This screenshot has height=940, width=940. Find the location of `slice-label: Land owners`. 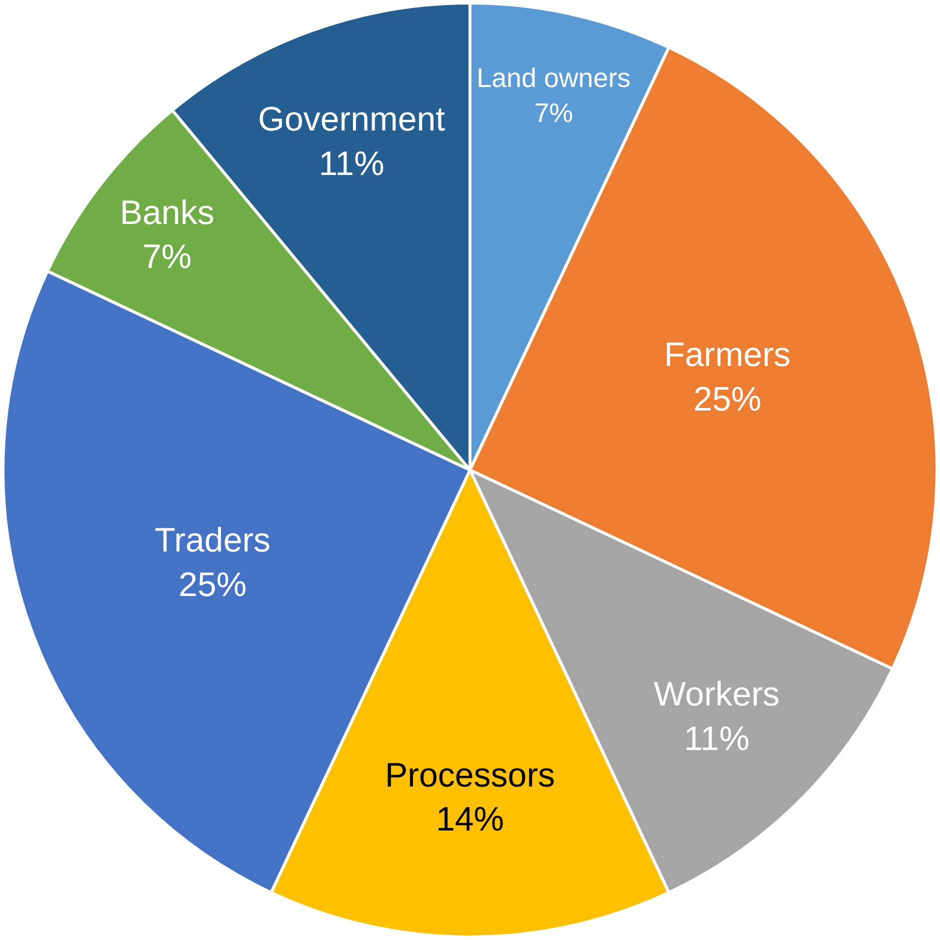

slice-label: Land owners is located at coordinates (553, 78).